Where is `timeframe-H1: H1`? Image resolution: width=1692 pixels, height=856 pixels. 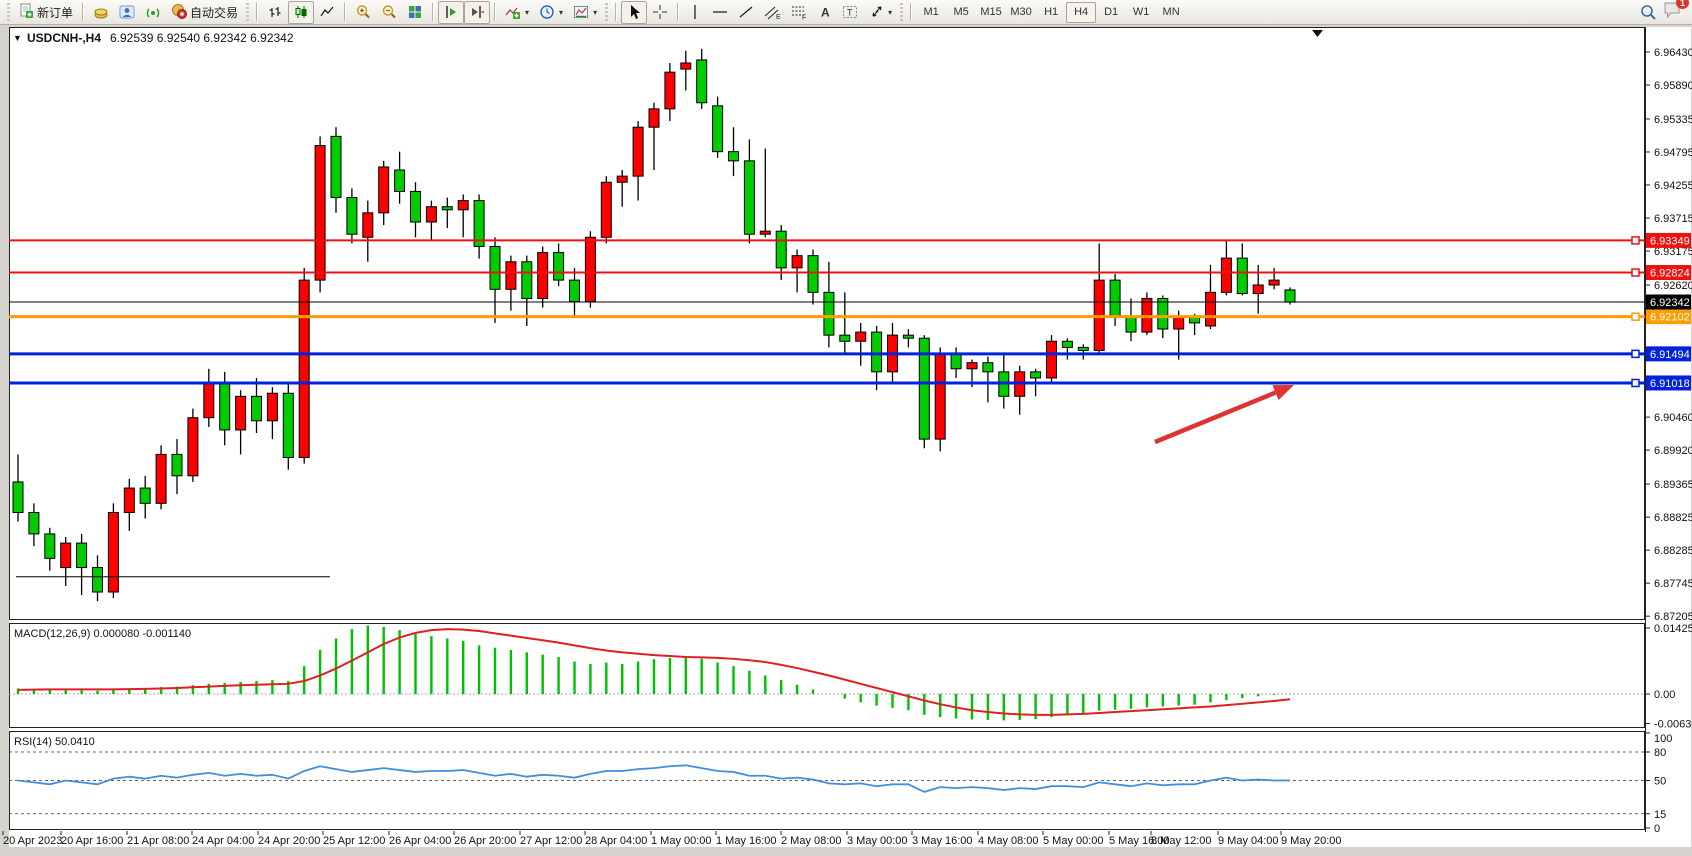
timeframe-H1: H1 is located at coordinates (1051, 12).